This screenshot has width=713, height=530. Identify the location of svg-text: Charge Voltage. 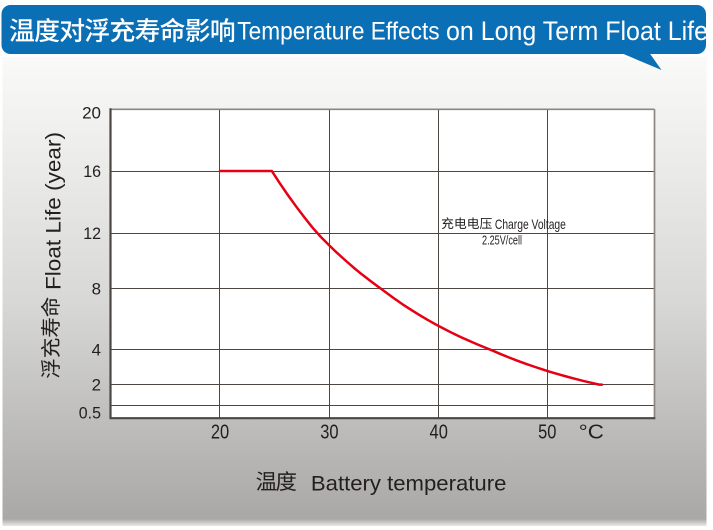
(530, 224).